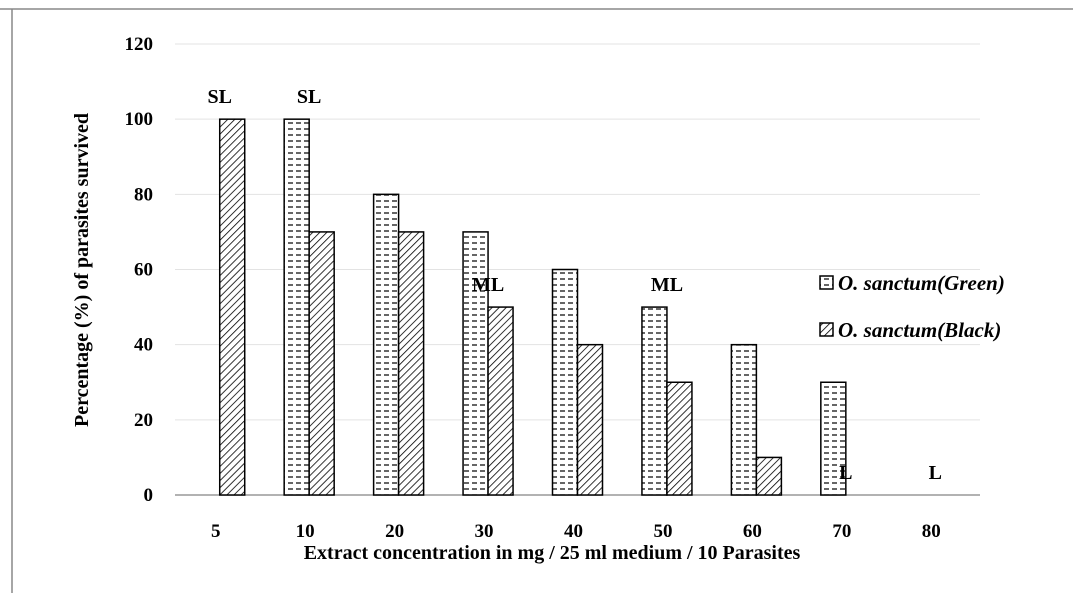  Describe the element at coordinates (149, 495) in the screenshot. I see `y-tick-label: 0` at that location.